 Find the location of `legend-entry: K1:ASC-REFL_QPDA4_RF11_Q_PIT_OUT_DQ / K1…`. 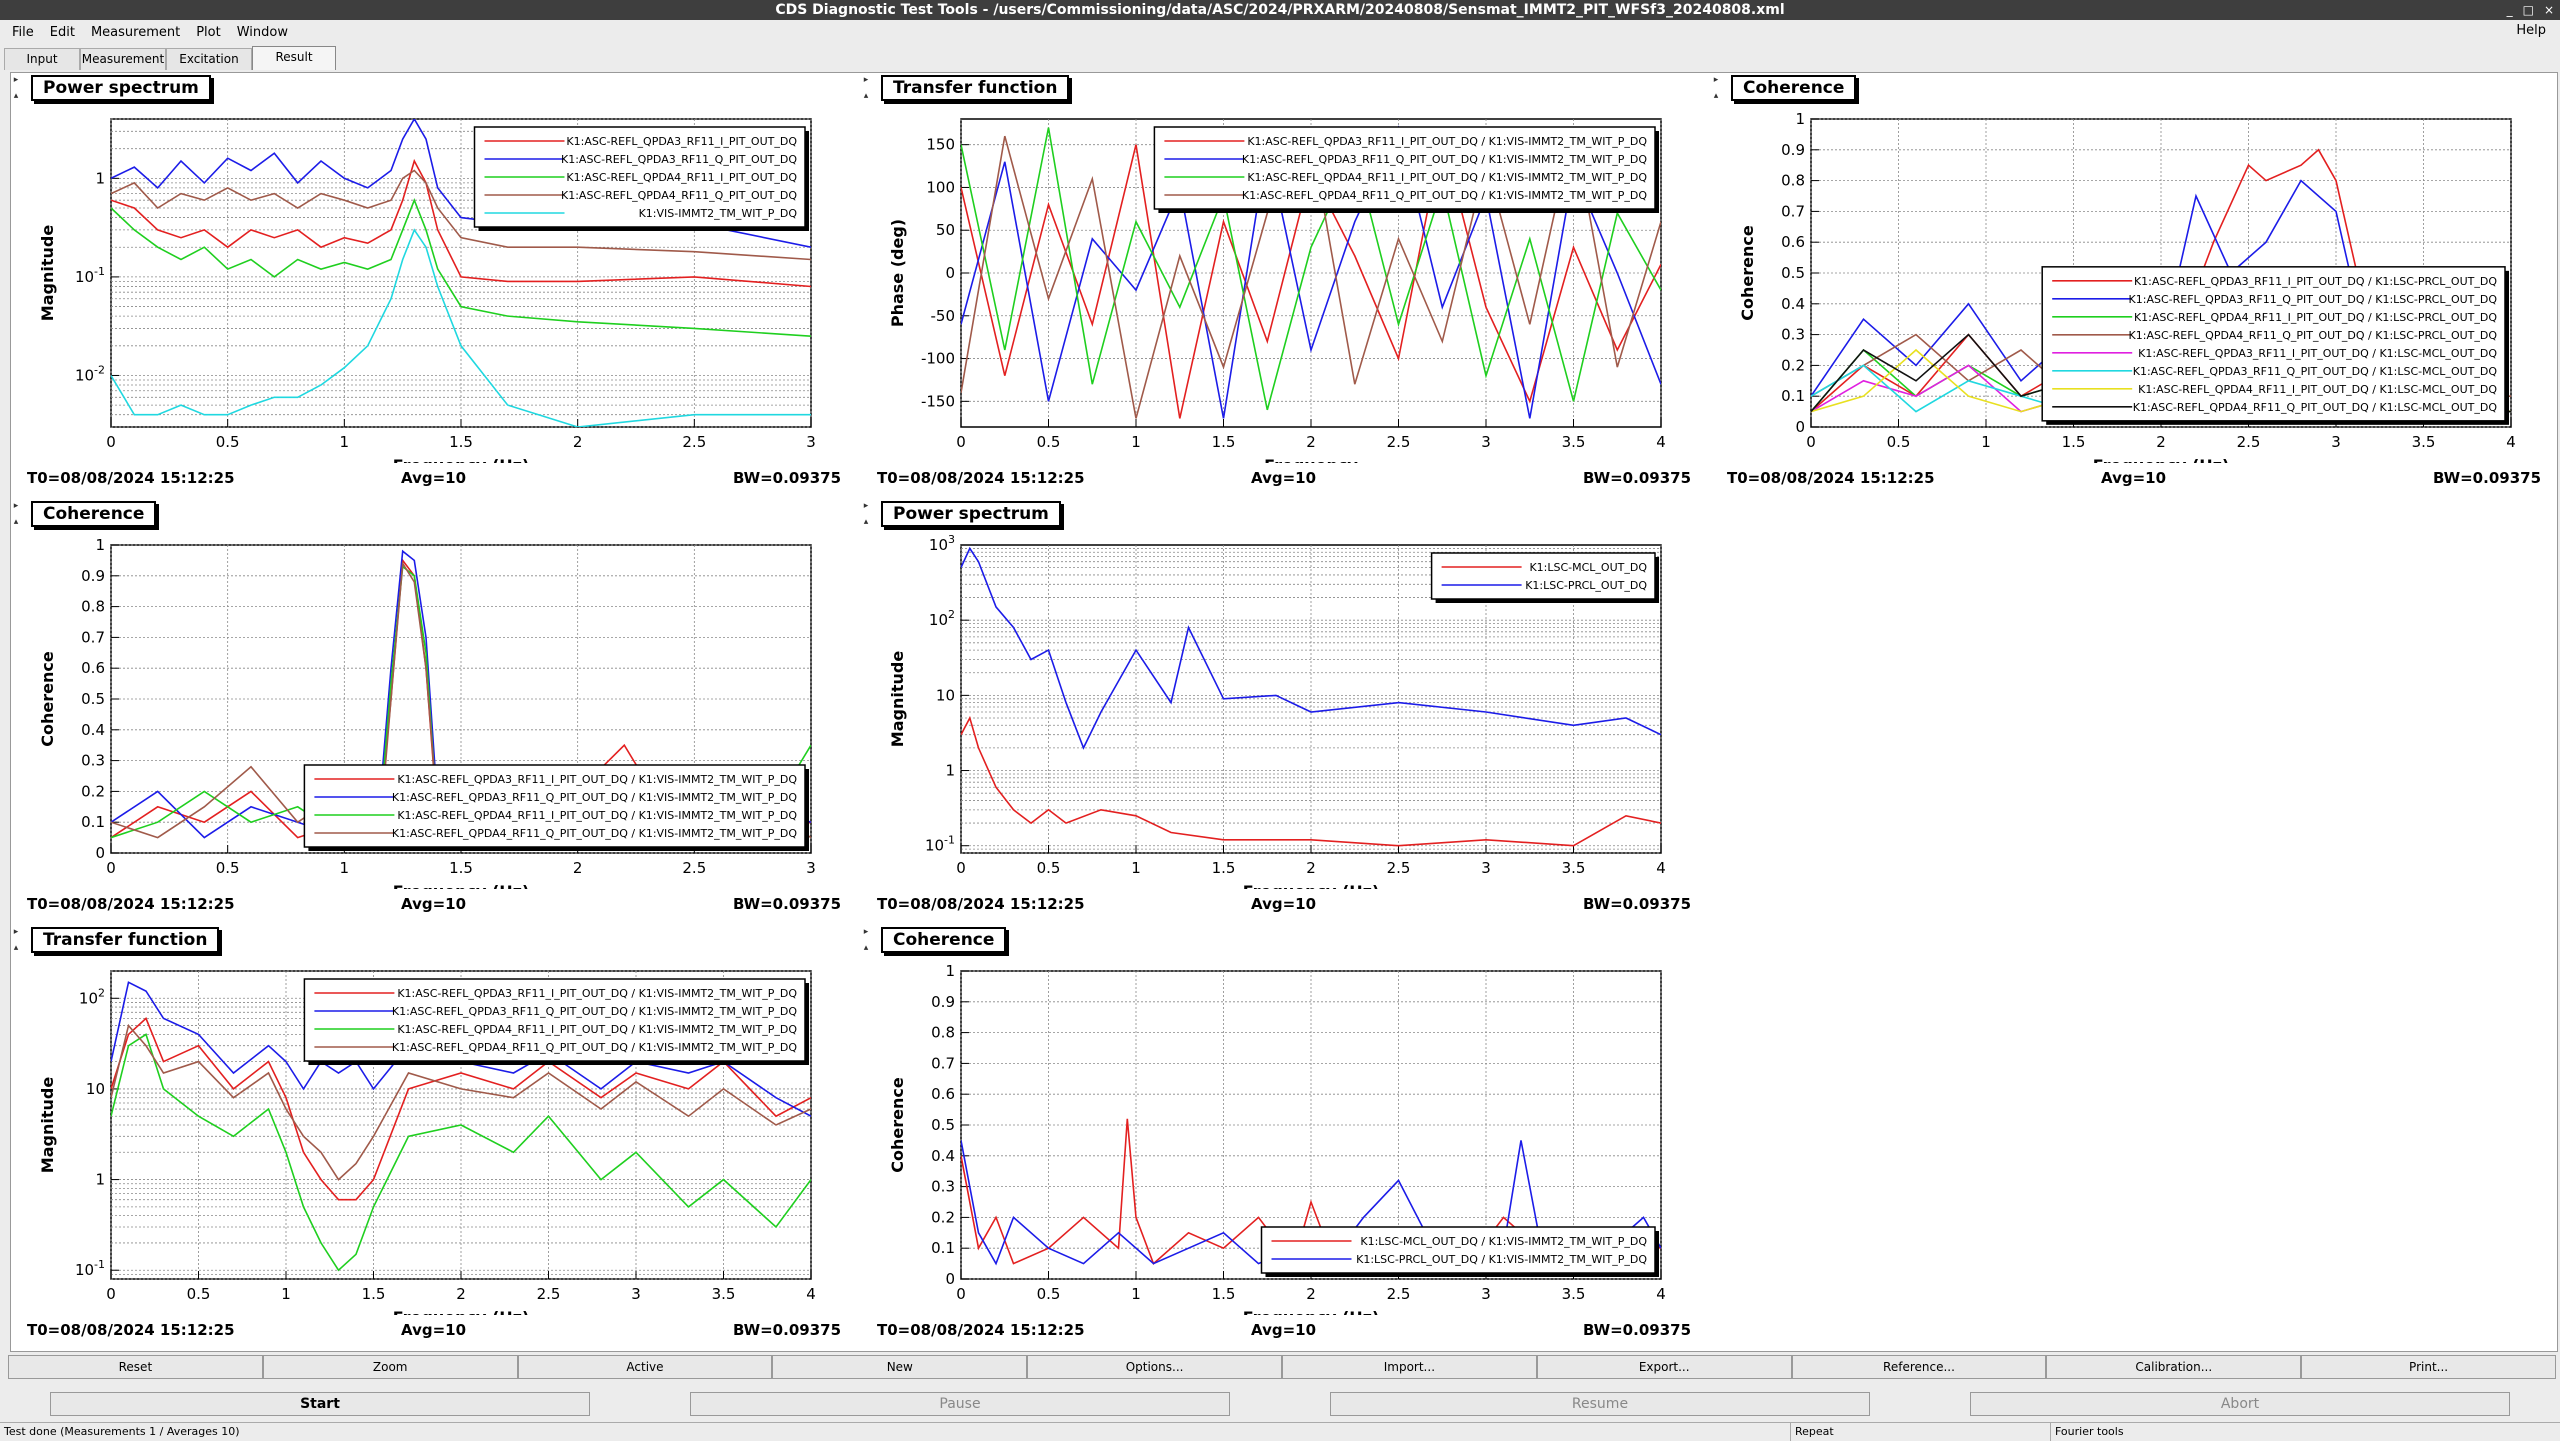

legend-entry: K1:ASC-REFL_QPDA4_RF11_Q_PIT_OUT_DQ / K1… is located at coordinates (1444, 195).